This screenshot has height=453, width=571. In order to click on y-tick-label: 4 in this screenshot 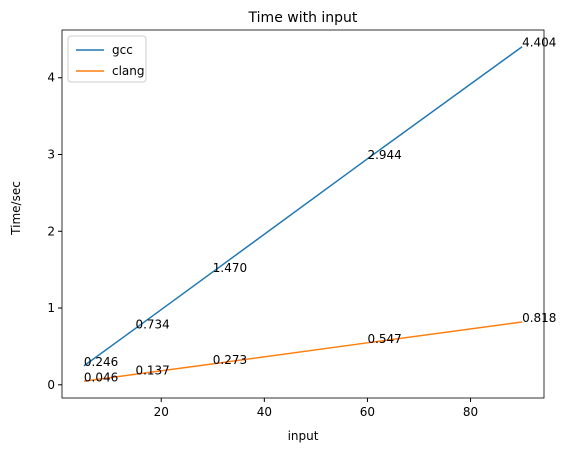, I will do `click(51, 78)`.